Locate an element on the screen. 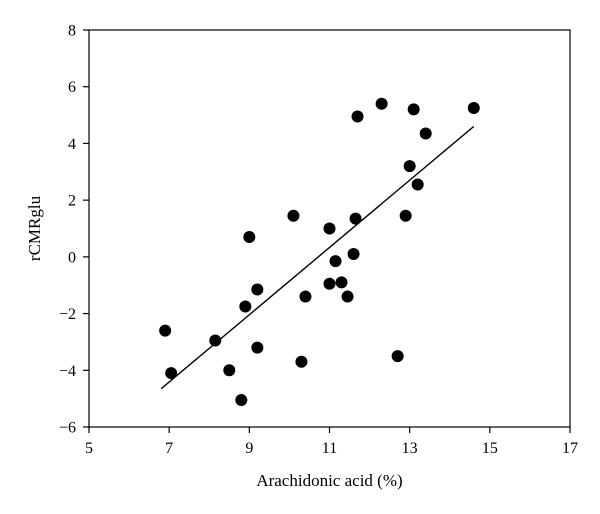  x-tick-label: 13 is located at coordinates (410, 448).